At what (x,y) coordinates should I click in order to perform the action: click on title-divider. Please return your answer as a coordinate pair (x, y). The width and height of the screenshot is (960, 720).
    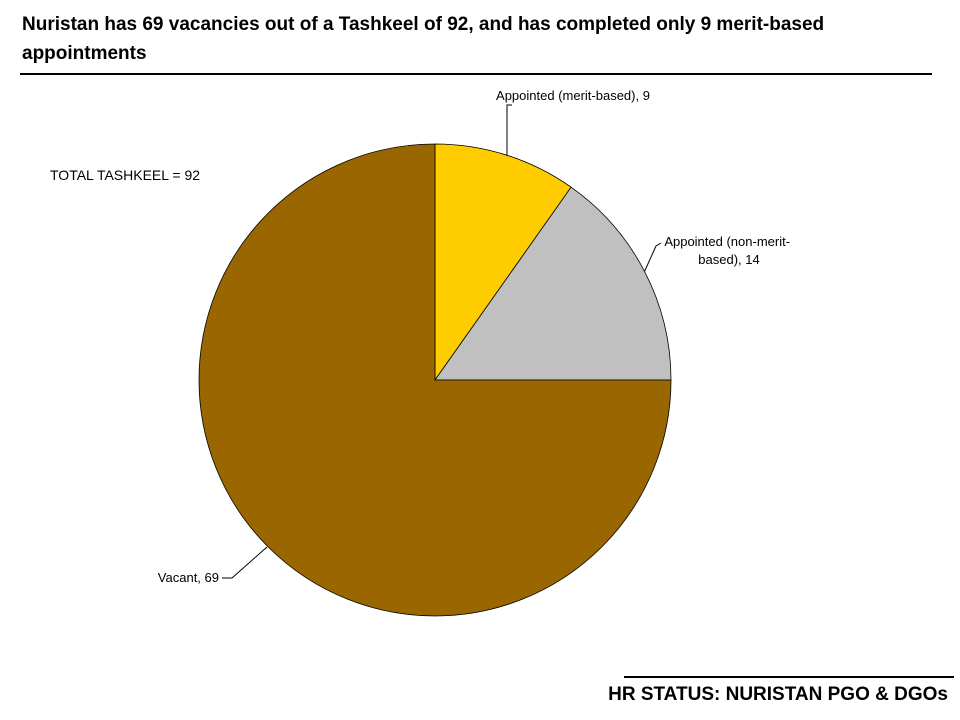
    Looking at the image, I should click on (476, 74).